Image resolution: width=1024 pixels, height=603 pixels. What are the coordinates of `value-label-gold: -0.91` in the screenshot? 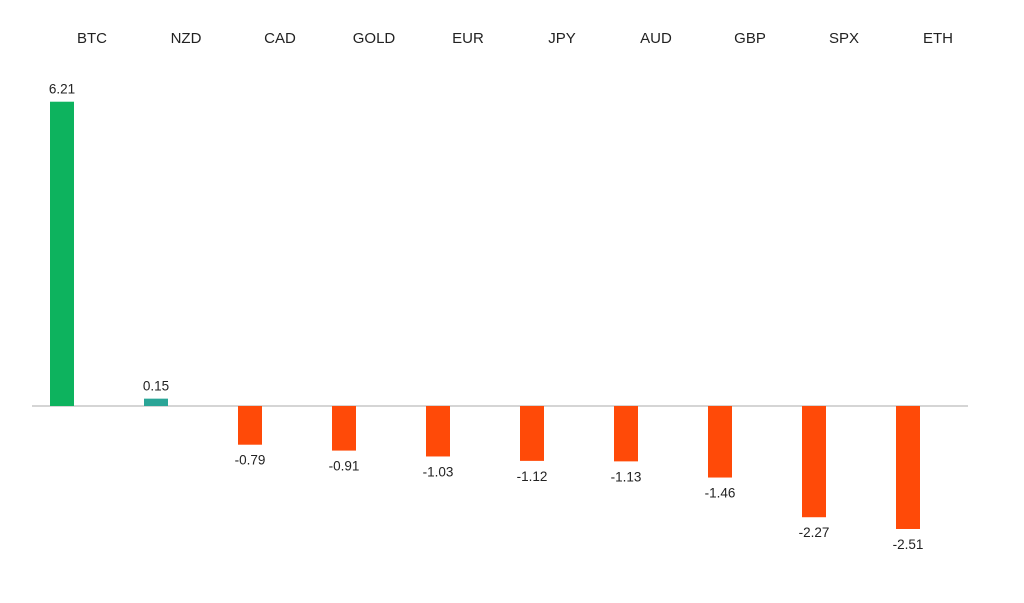 It's located at (344, 466).